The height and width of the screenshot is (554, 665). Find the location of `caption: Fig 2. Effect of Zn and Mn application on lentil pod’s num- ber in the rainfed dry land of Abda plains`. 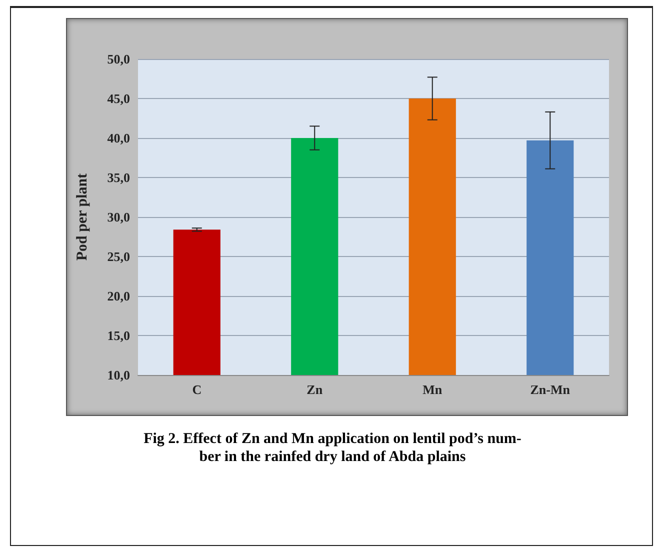

caption: Fig 2. Effect of Zn and Mn application on lentil pod’s num- ber in the rainfed dry land of Abda plains is located at coordinates (332, 448).